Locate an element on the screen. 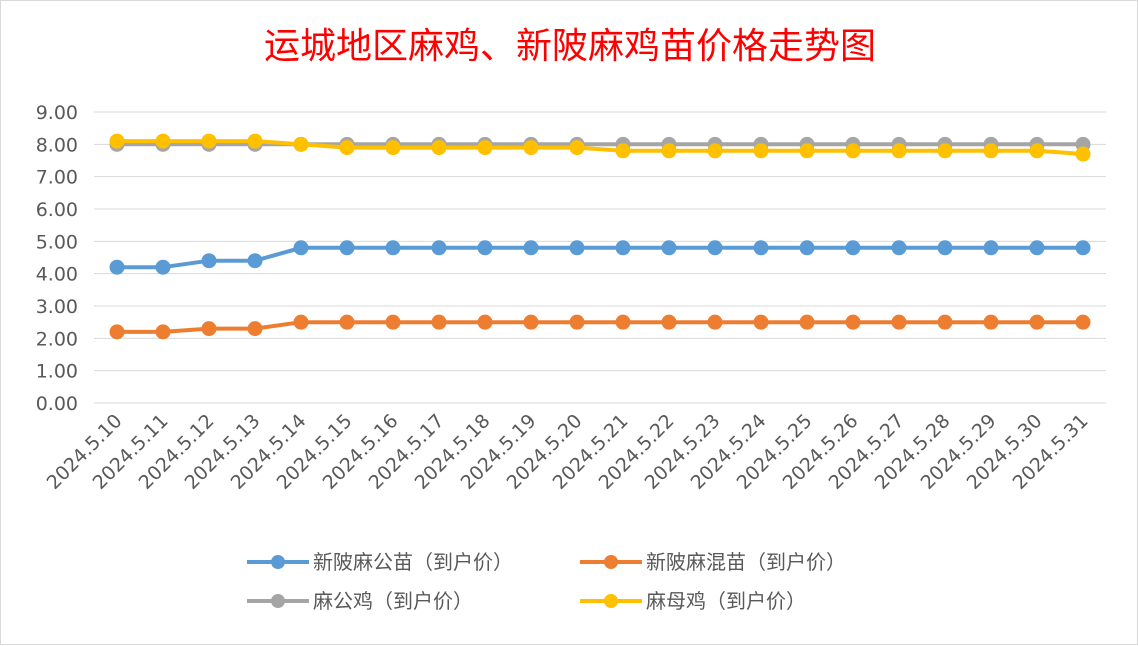 Image resolution: width=1138 pixels, height=646 pixels. y-tick-label: 4.00 is located at coordinates (57, 275).